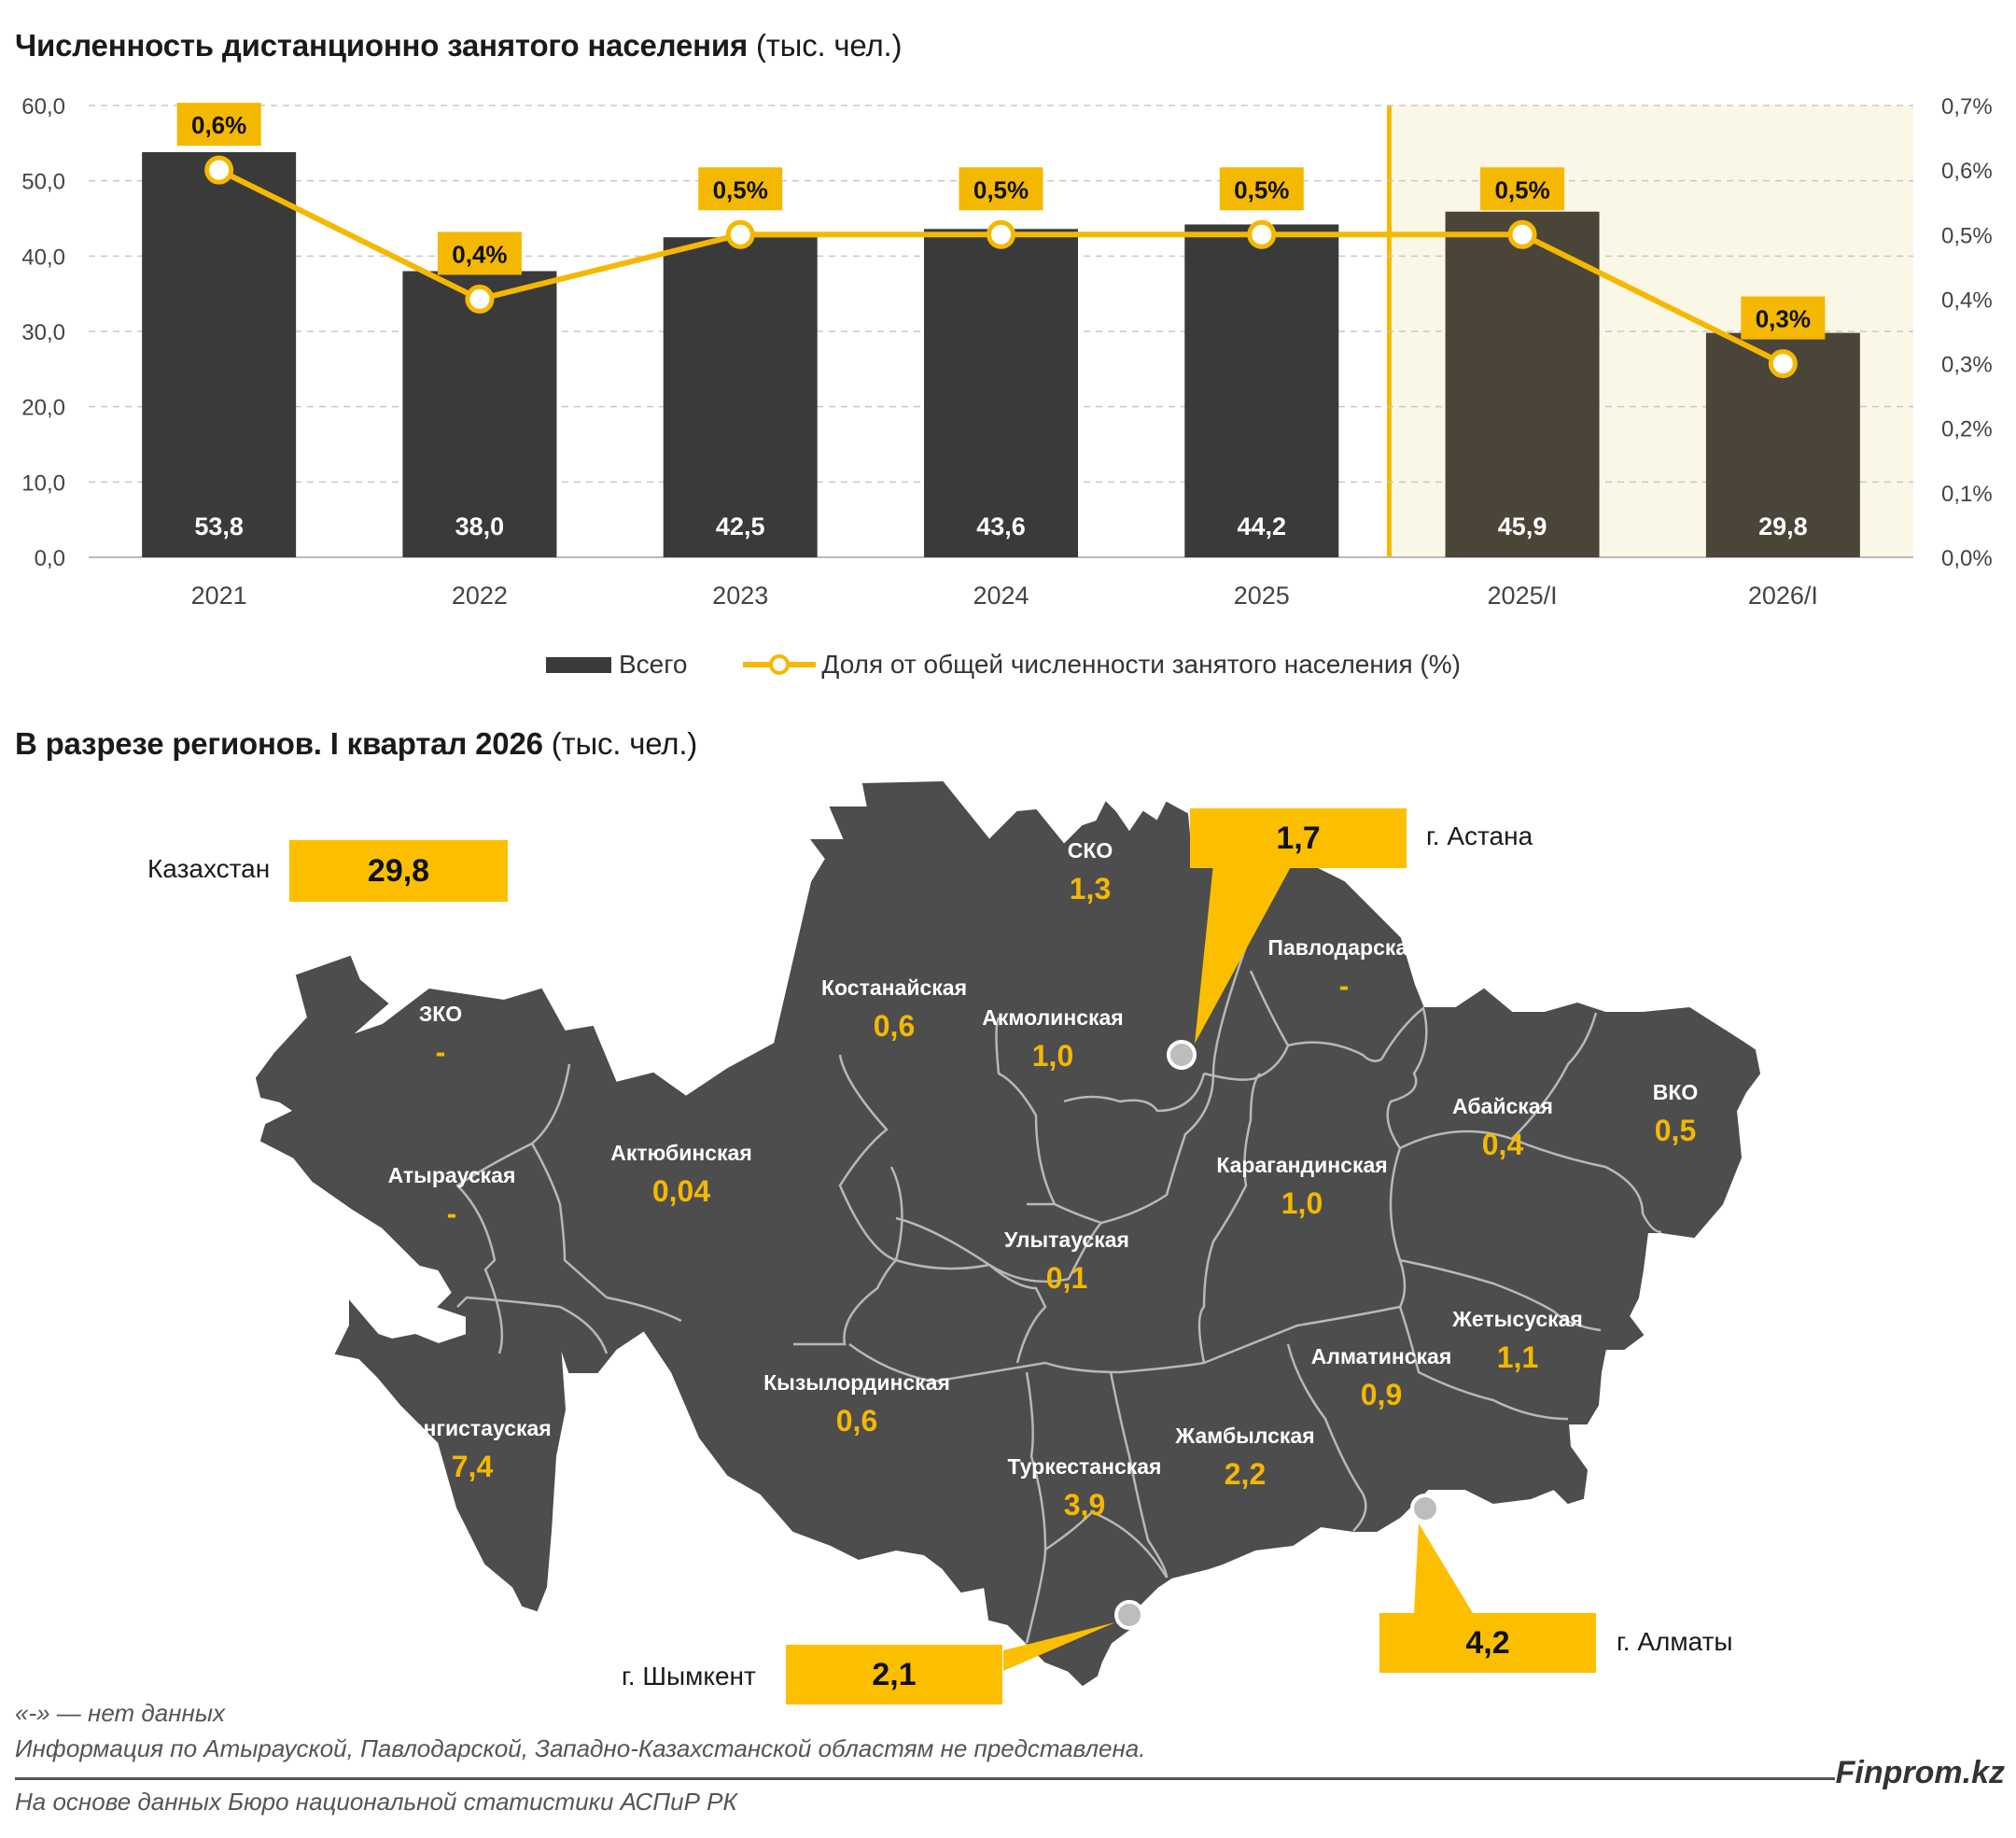 This screenshot has width=2016, height=1838. I want to click on bar-value-label: 45,9, so click(1522, 526).